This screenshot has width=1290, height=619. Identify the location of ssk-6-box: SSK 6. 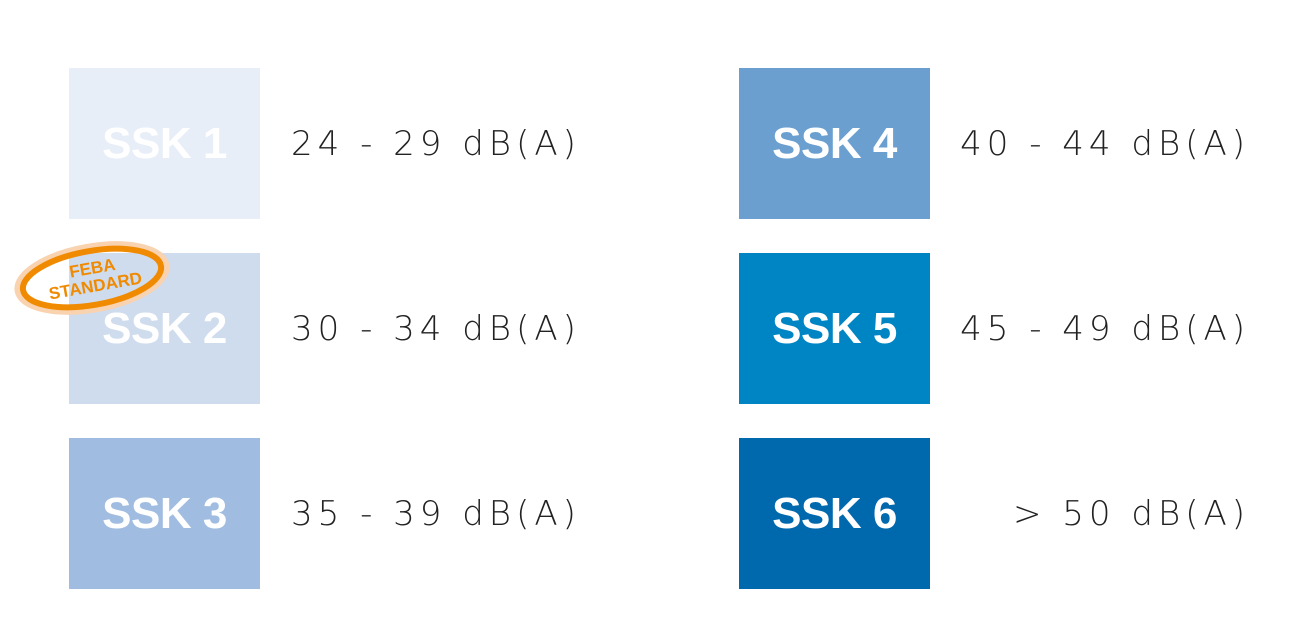
(834, 513).